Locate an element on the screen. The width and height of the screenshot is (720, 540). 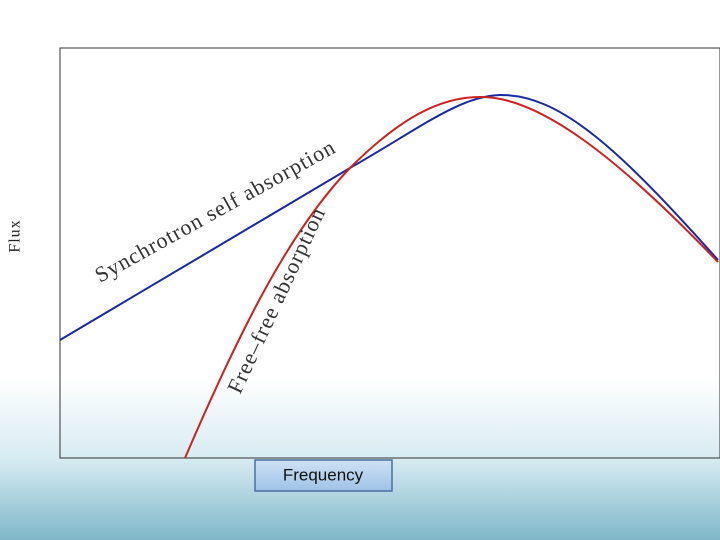
x-axis-label: Frequency is located at coordinates (323, 474).